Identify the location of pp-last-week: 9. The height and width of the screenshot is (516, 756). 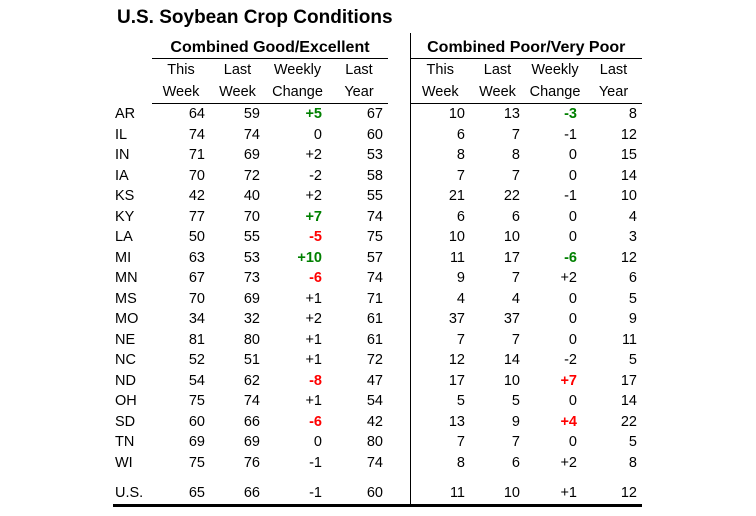
(515, 421).